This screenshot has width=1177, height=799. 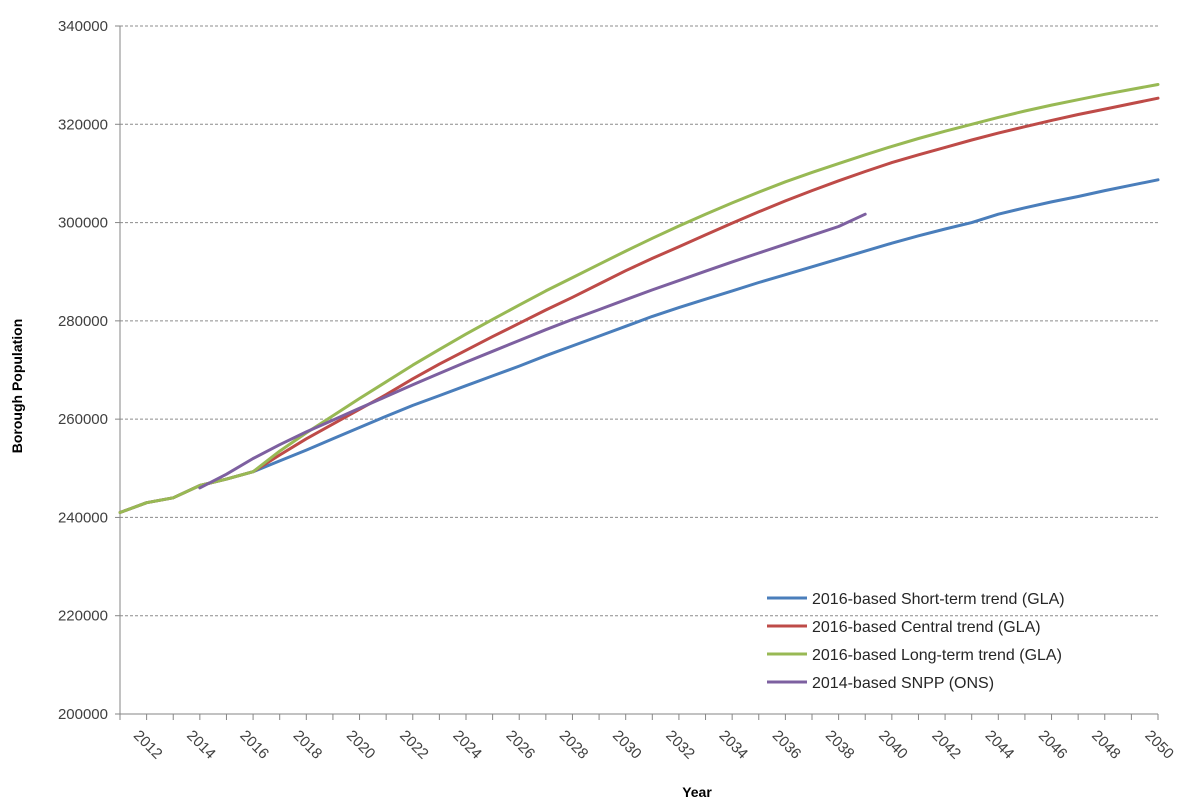 What do you see at coordinates (1159, 745) in the screenshot?
I see `x-tick-label: 2050` at bounding box center [1159, 745].